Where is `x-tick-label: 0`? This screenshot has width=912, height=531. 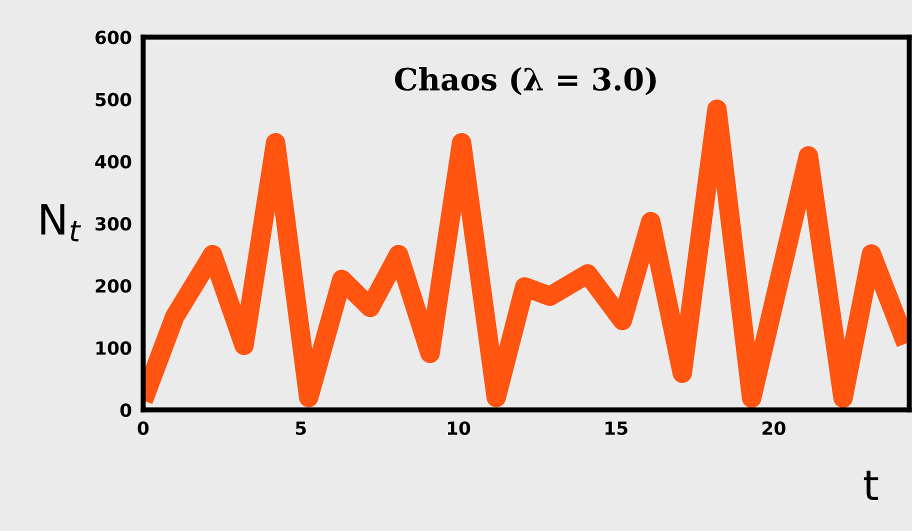 x-tick-label: 0 is located at coordinates (143, 428).